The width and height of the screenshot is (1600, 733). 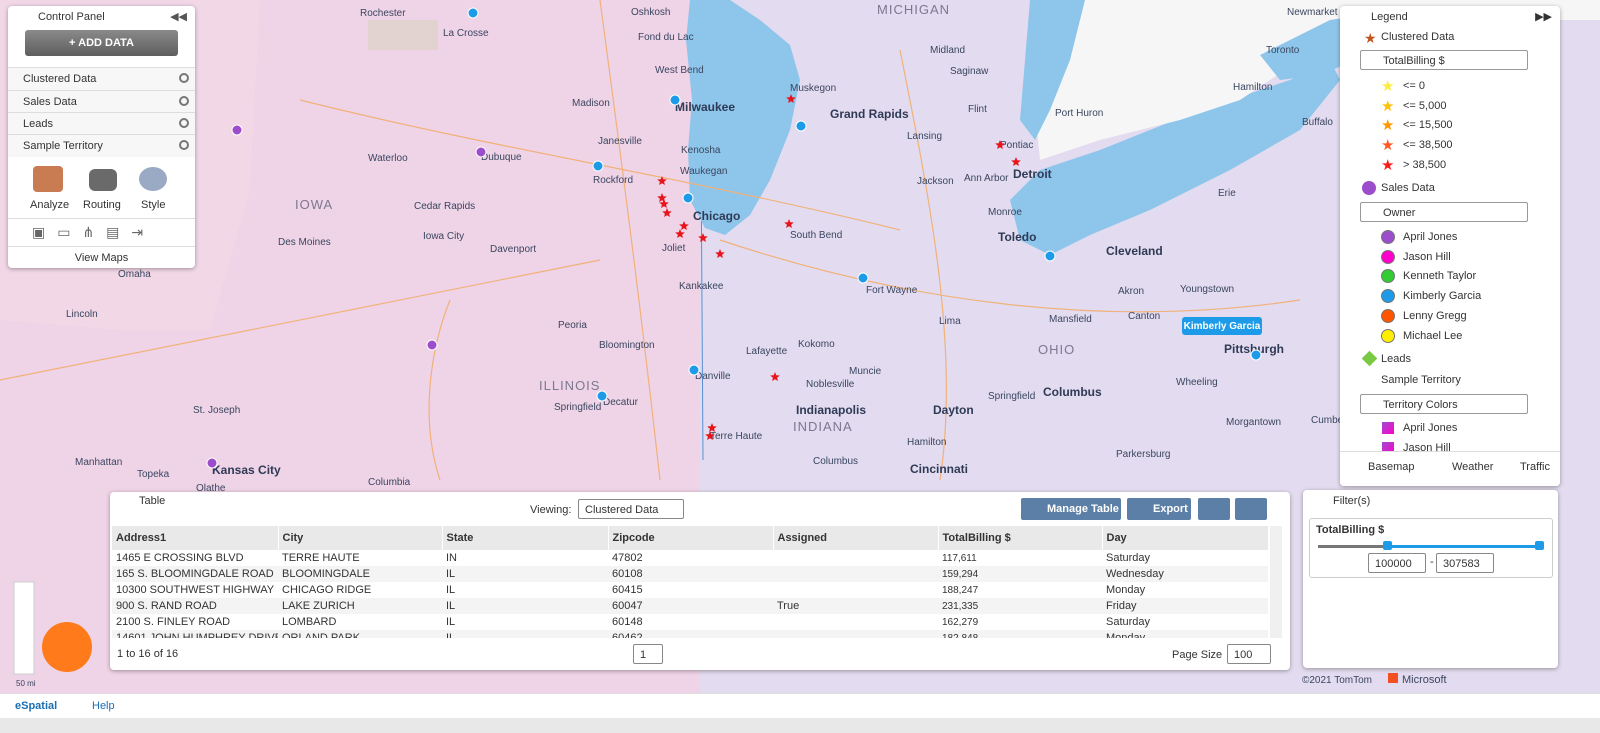 What do you see at coordinates (106, 43) in the screenshot?
I see `add-data-label: ADD DATA` at bounding box center [106, 43].